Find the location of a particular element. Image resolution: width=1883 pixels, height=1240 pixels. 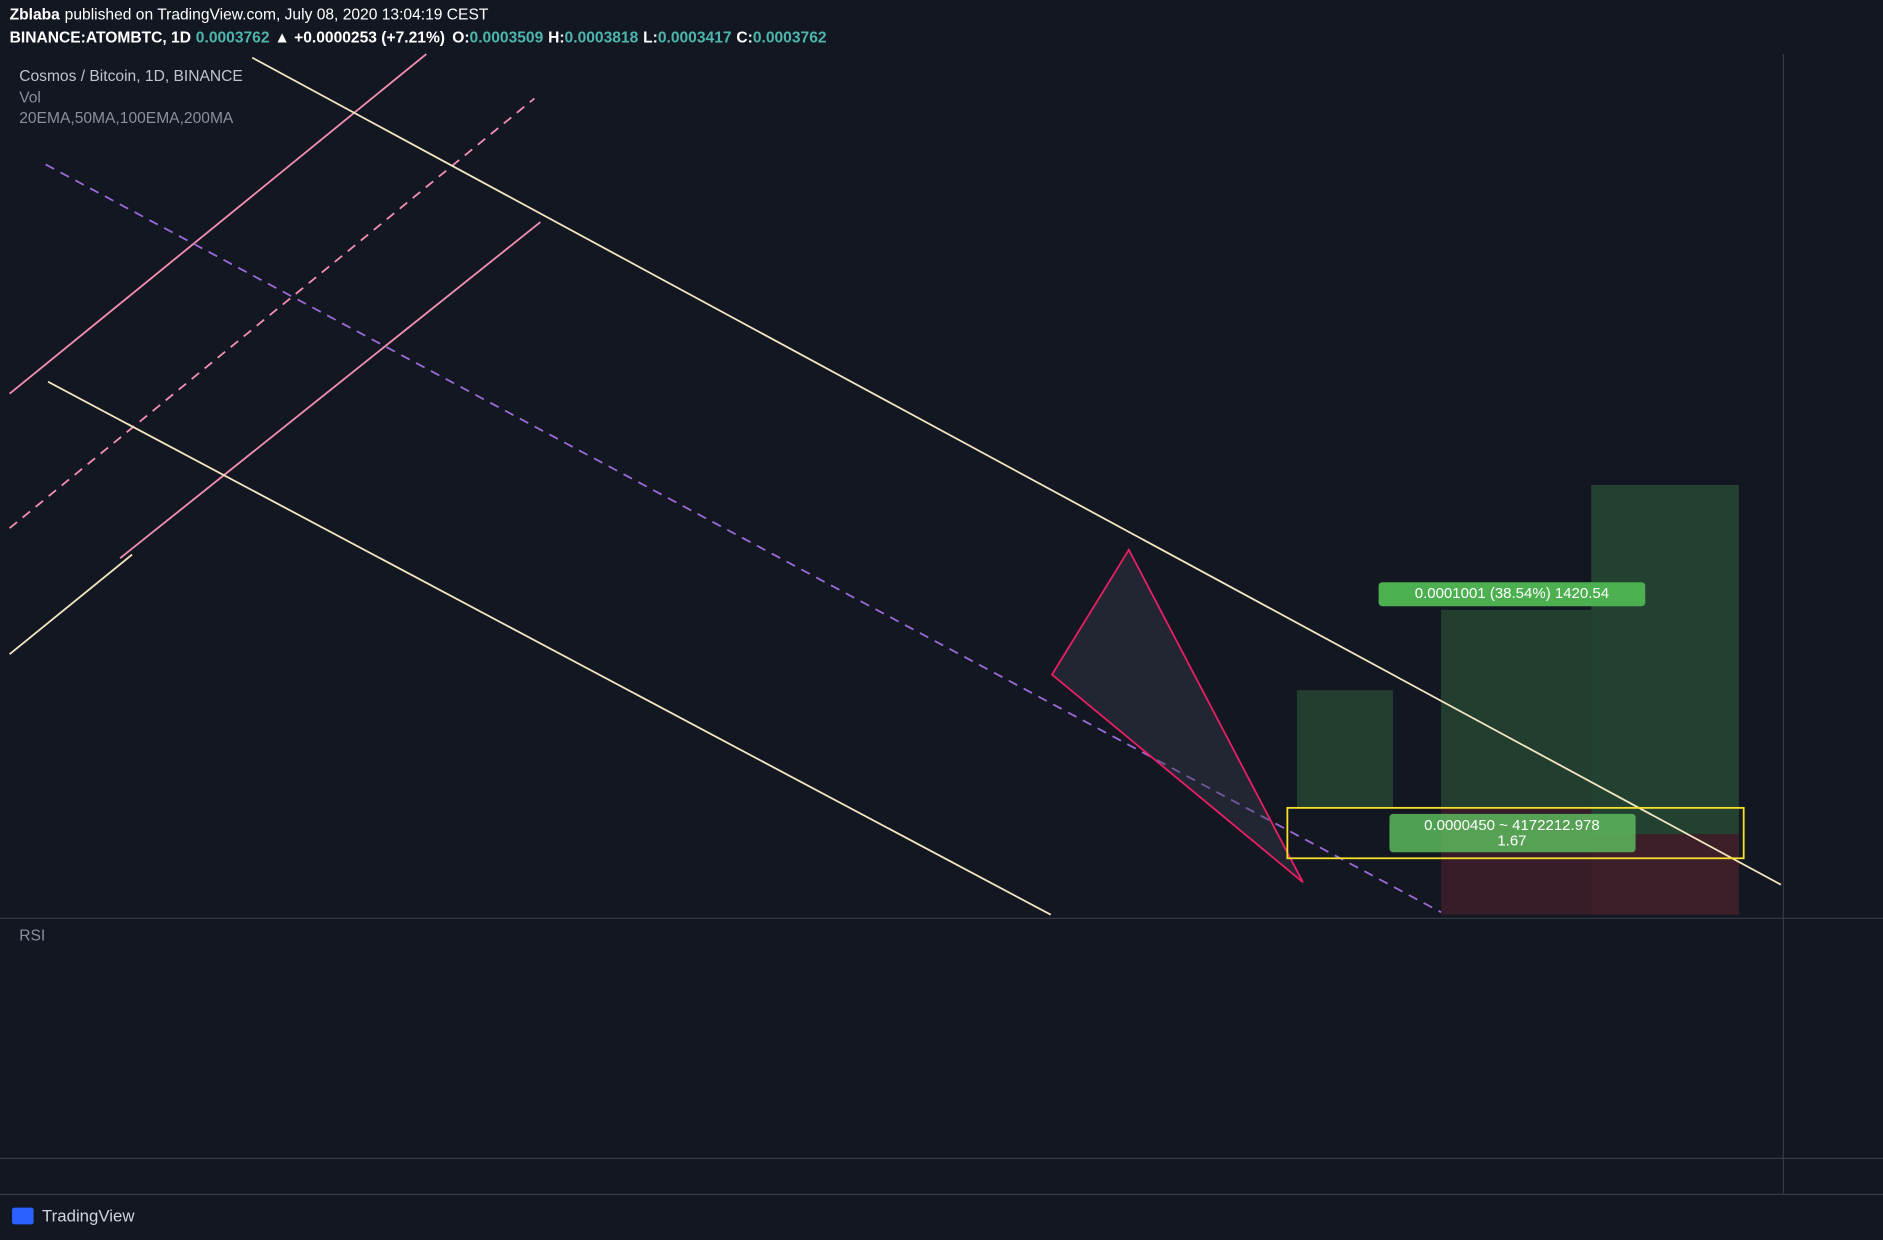

triangle is located at coordinates (1177, 715).